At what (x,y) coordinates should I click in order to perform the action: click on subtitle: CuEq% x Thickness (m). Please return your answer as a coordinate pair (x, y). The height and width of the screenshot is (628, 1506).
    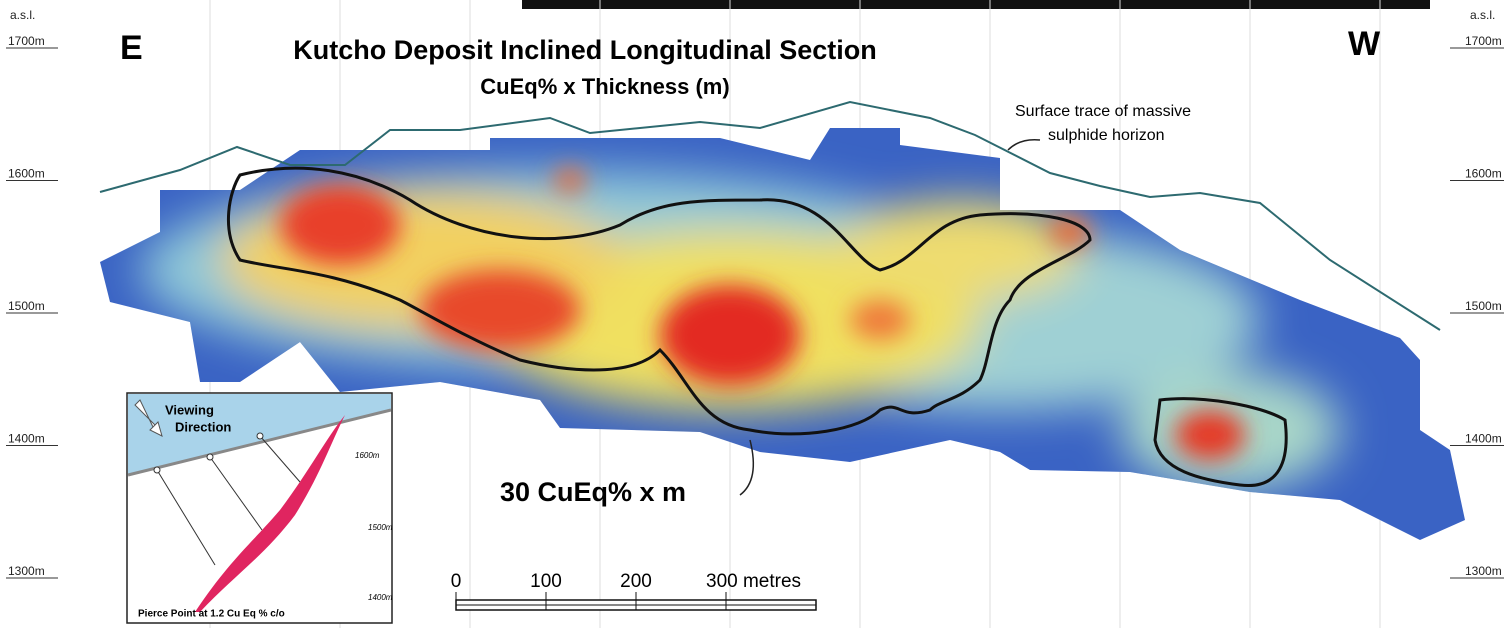
    Looking at the image, I should click on (604, 86).